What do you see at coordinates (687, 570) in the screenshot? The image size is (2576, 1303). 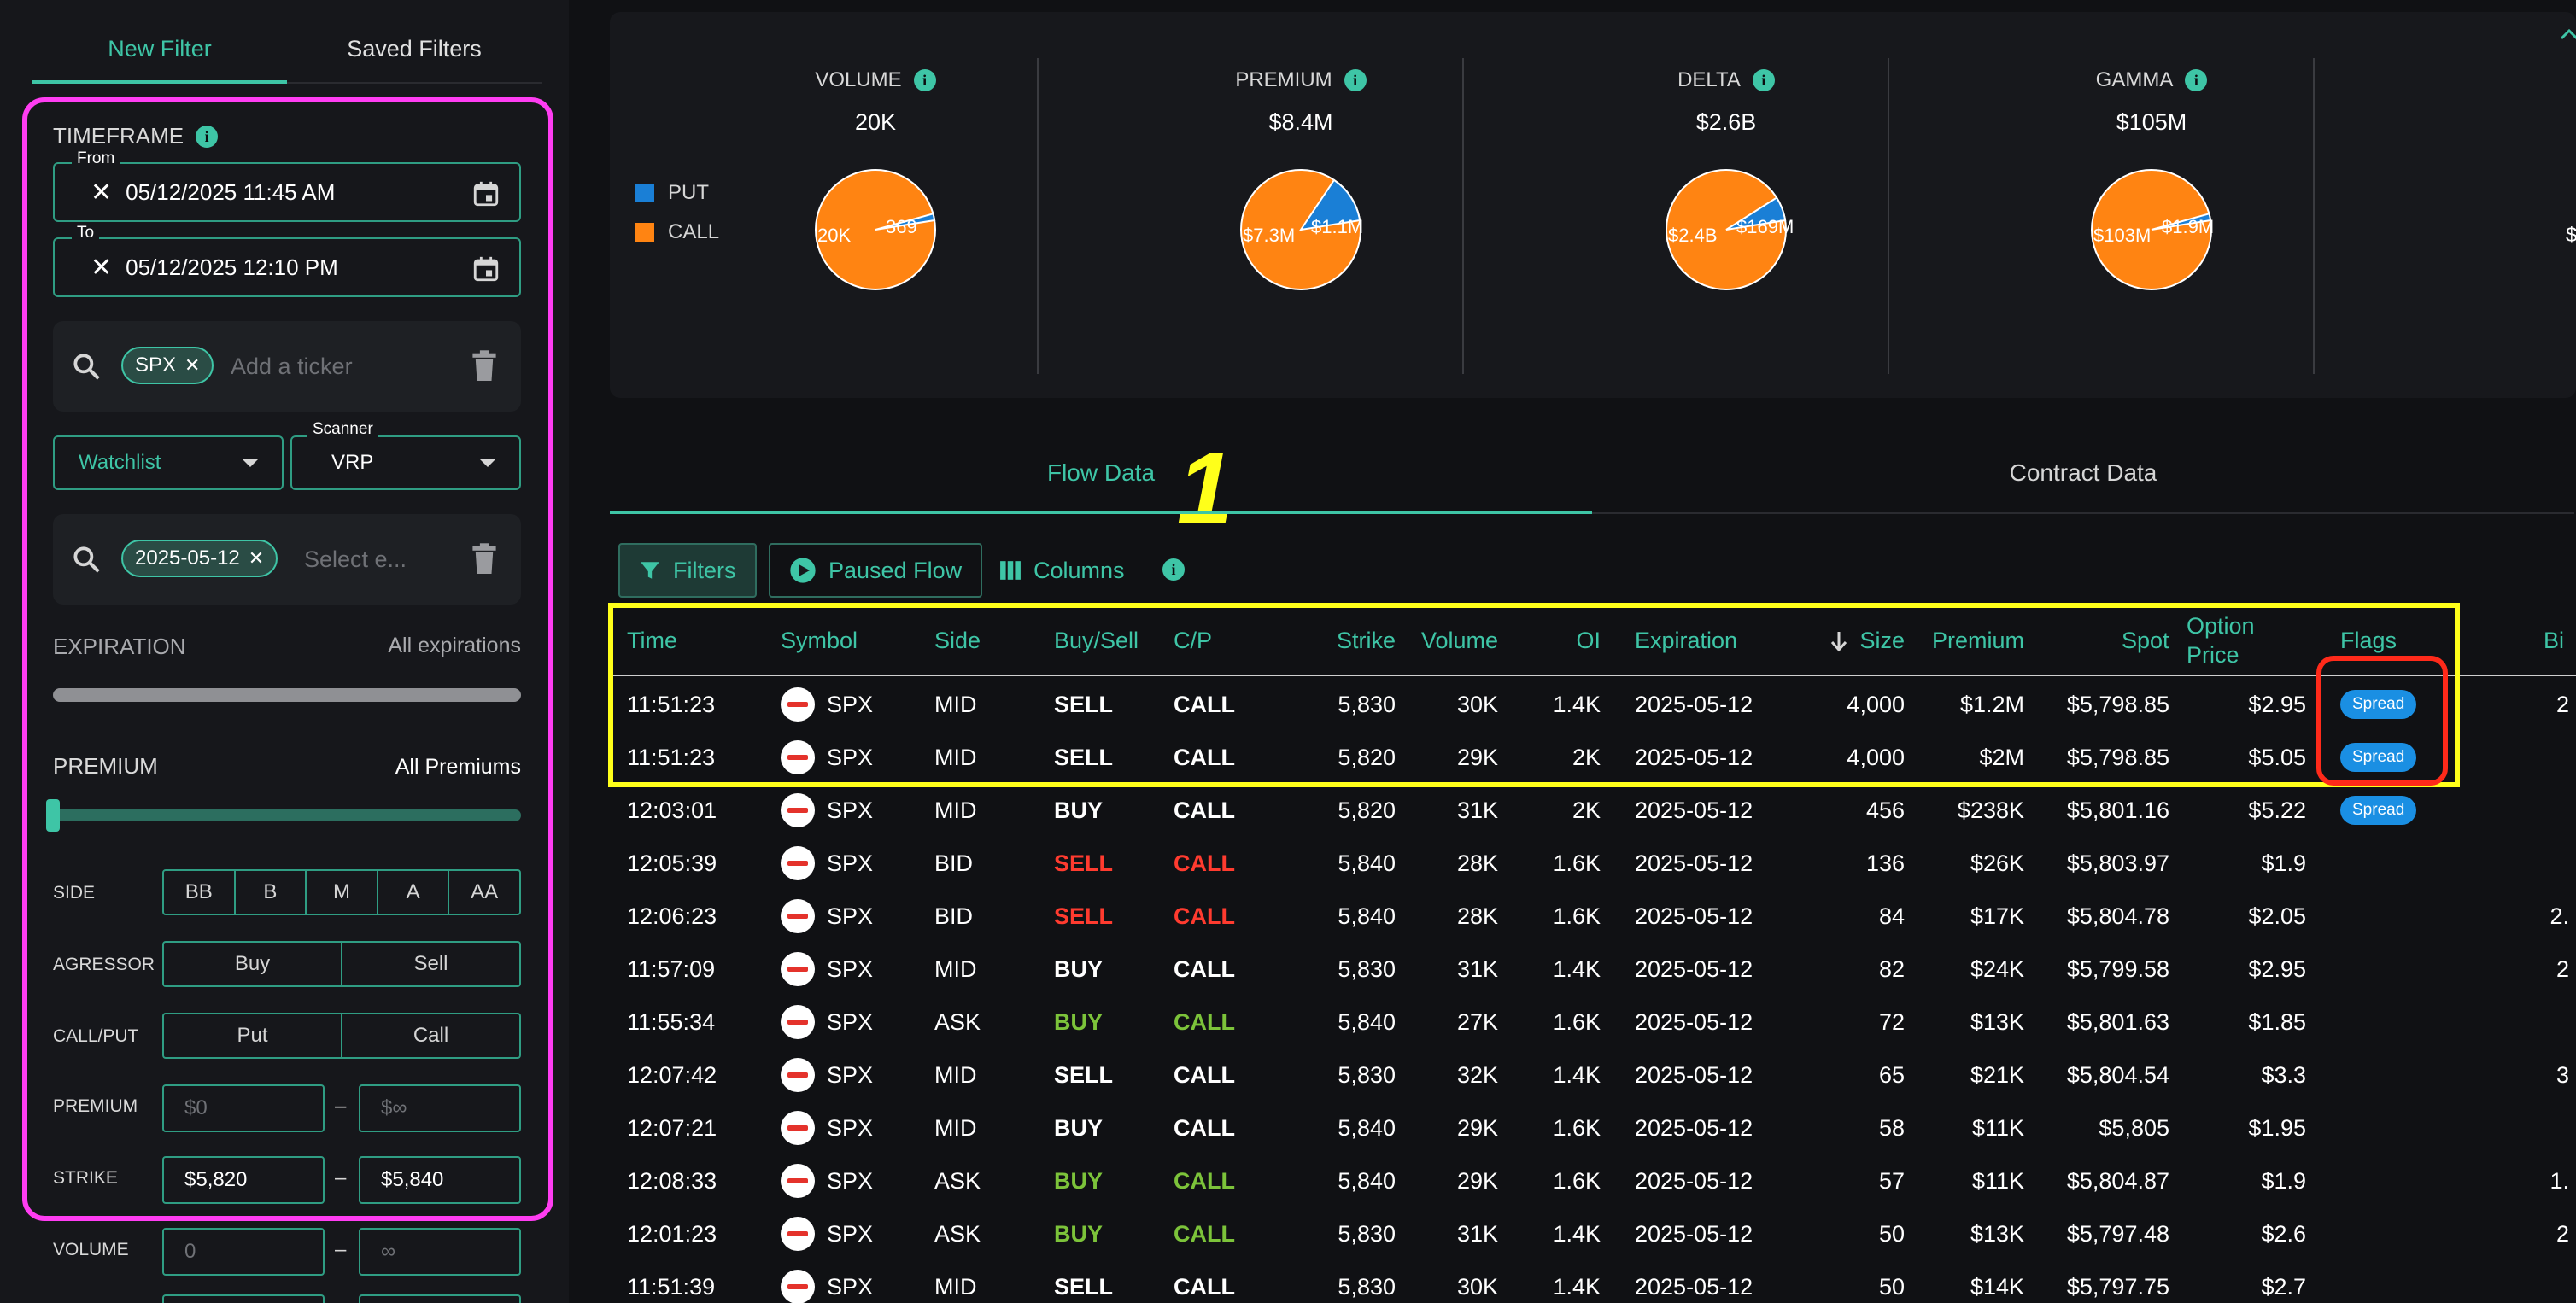 I see `filters-button: Filters` at bounding box center [687, 570].